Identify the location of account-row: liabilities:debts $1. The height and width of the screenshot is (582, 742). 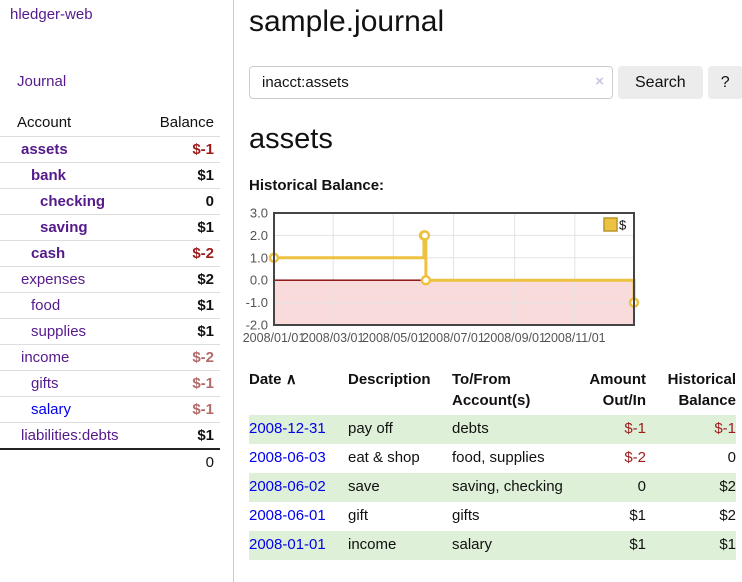
(110, 435).